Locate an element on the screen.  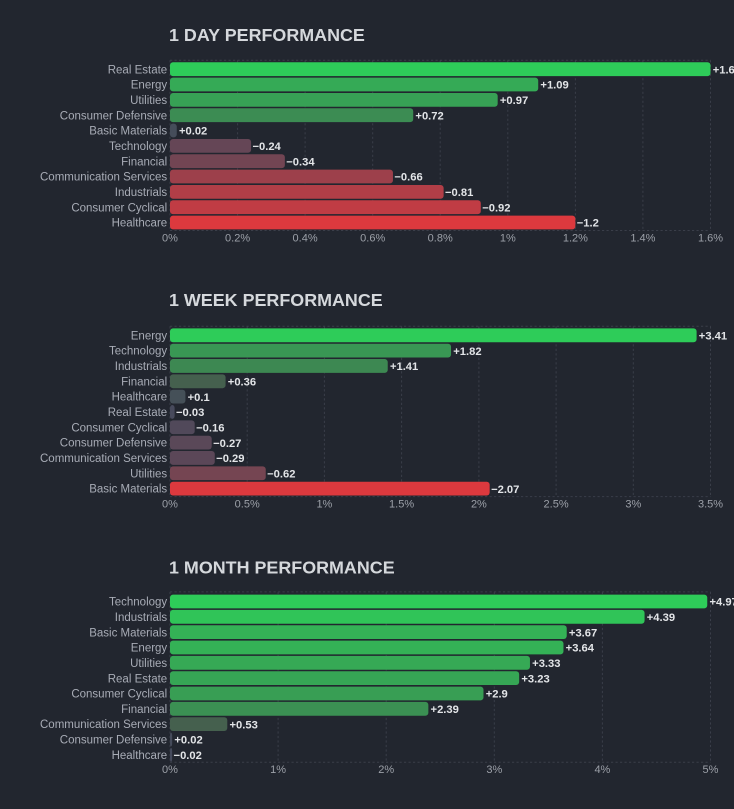
svg-text: −1.2 is located at coordinates (588, 224).